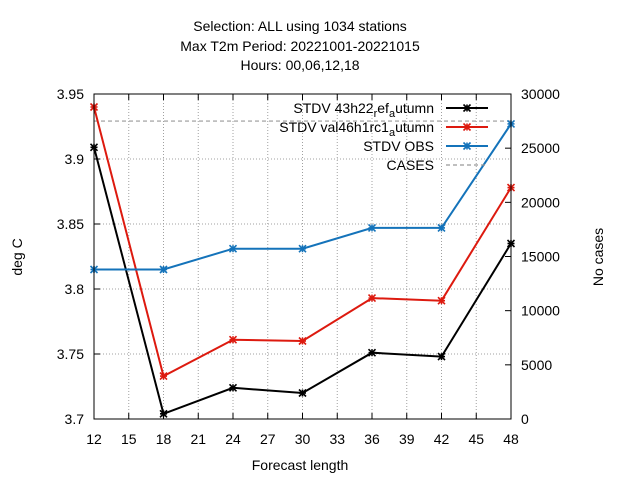 Image resolution: width=640 pixels, height=480 pixels. Describe the element at coordinates (398, 146) in the screenshot. I see `legend-label: STDV OBS` at that location.